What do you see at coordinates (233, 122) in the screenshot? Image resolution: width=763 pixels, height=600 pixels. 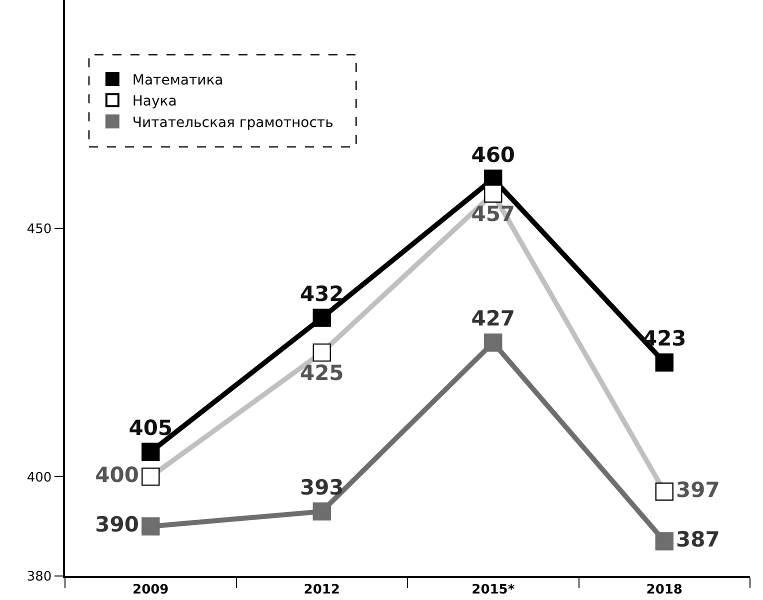 I see `legend-label: Читательская грамотность` at bounding box center [233, 122].